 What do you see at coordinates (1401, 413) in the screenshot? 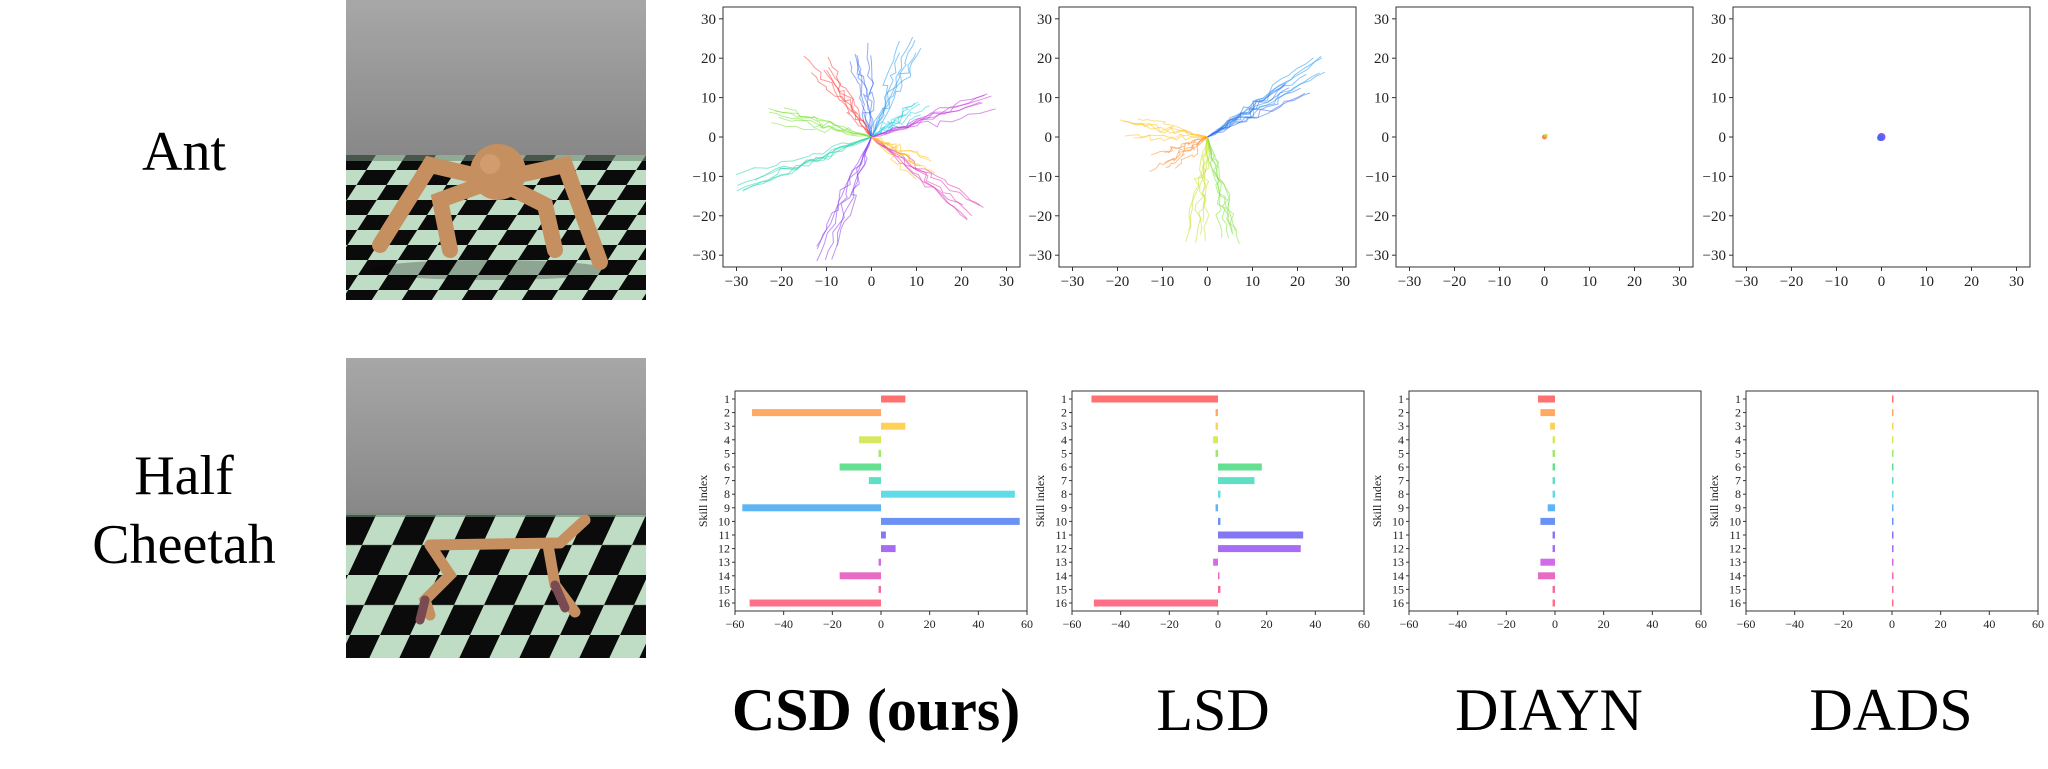
I see `y-tick-label: 2` at bounding box center [1401, 413].